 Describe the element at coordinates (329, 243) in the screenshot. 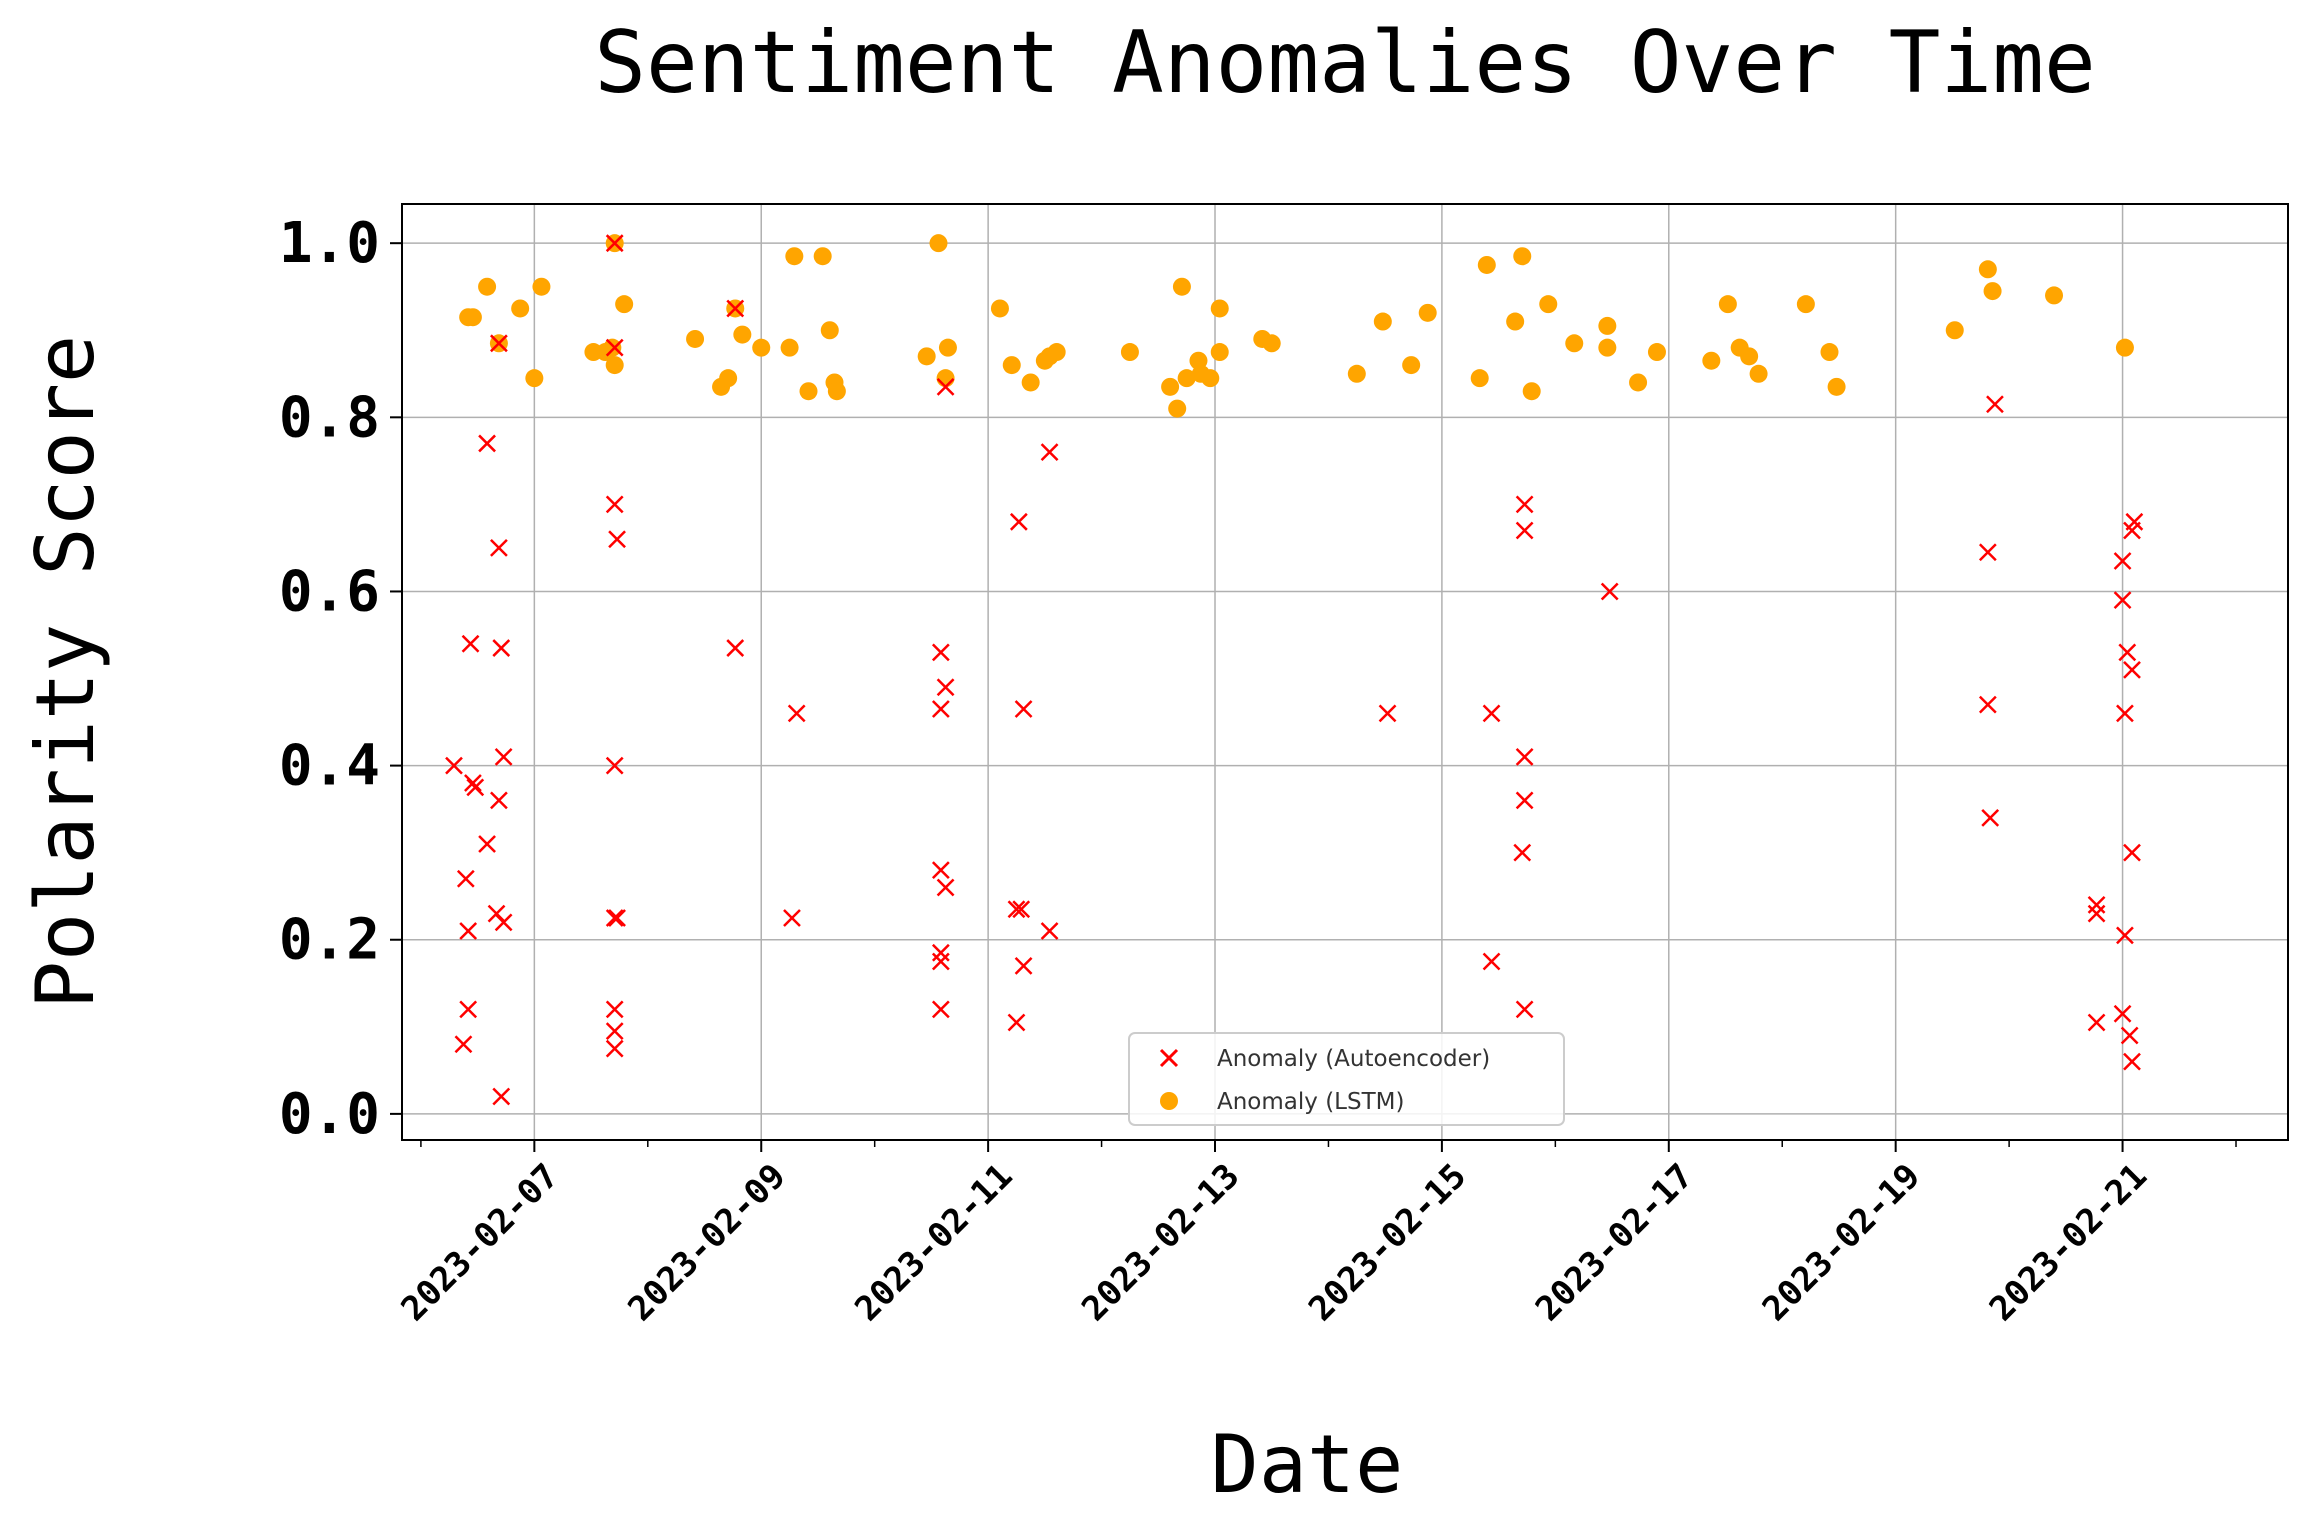

I see `y-tick-label: 1.0` at that location.